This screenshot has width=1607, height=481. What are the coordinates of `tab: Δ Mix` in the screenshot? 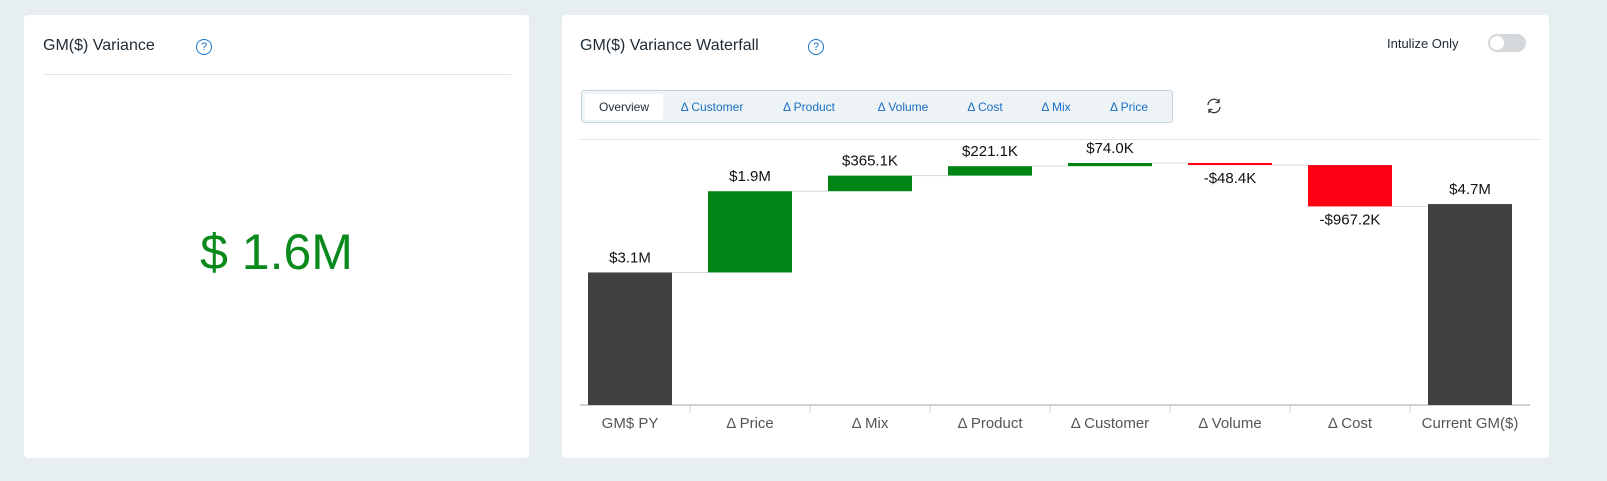 It's located at (1056, 106).